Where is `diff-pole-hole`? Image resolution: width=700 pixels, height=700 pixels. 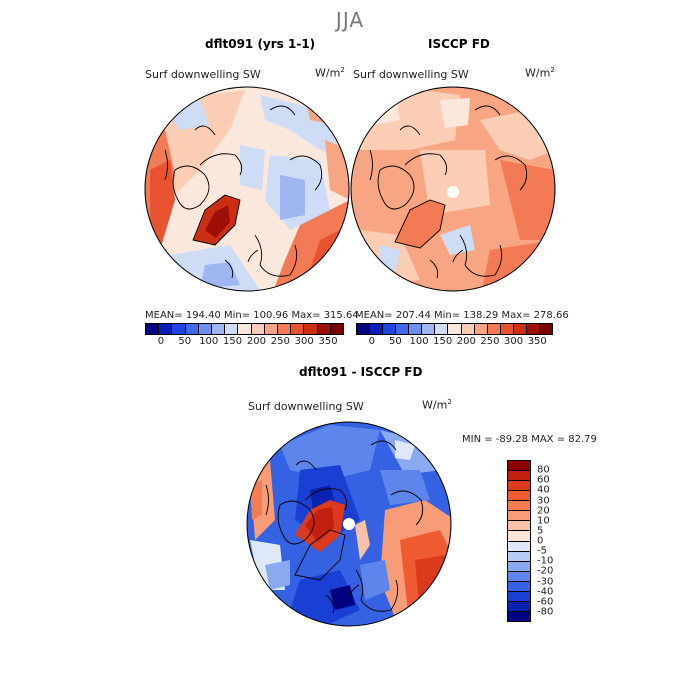
diff-pole-hole is located at coordinates (349, 524).